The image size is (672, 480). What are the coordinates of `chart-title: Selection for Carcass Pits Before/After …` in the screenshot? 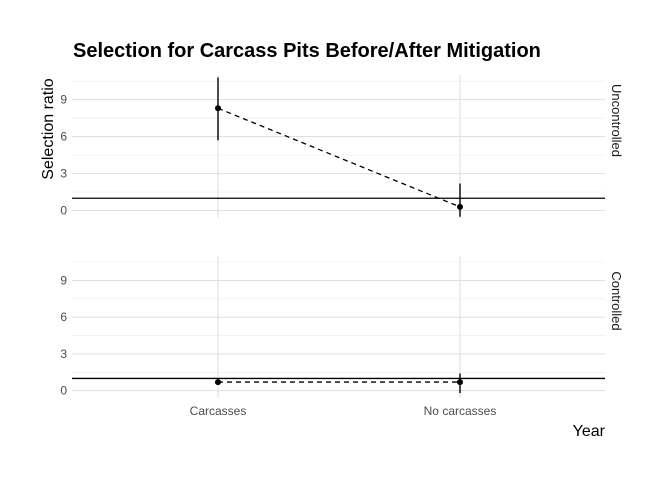 It's located at (307, 51).